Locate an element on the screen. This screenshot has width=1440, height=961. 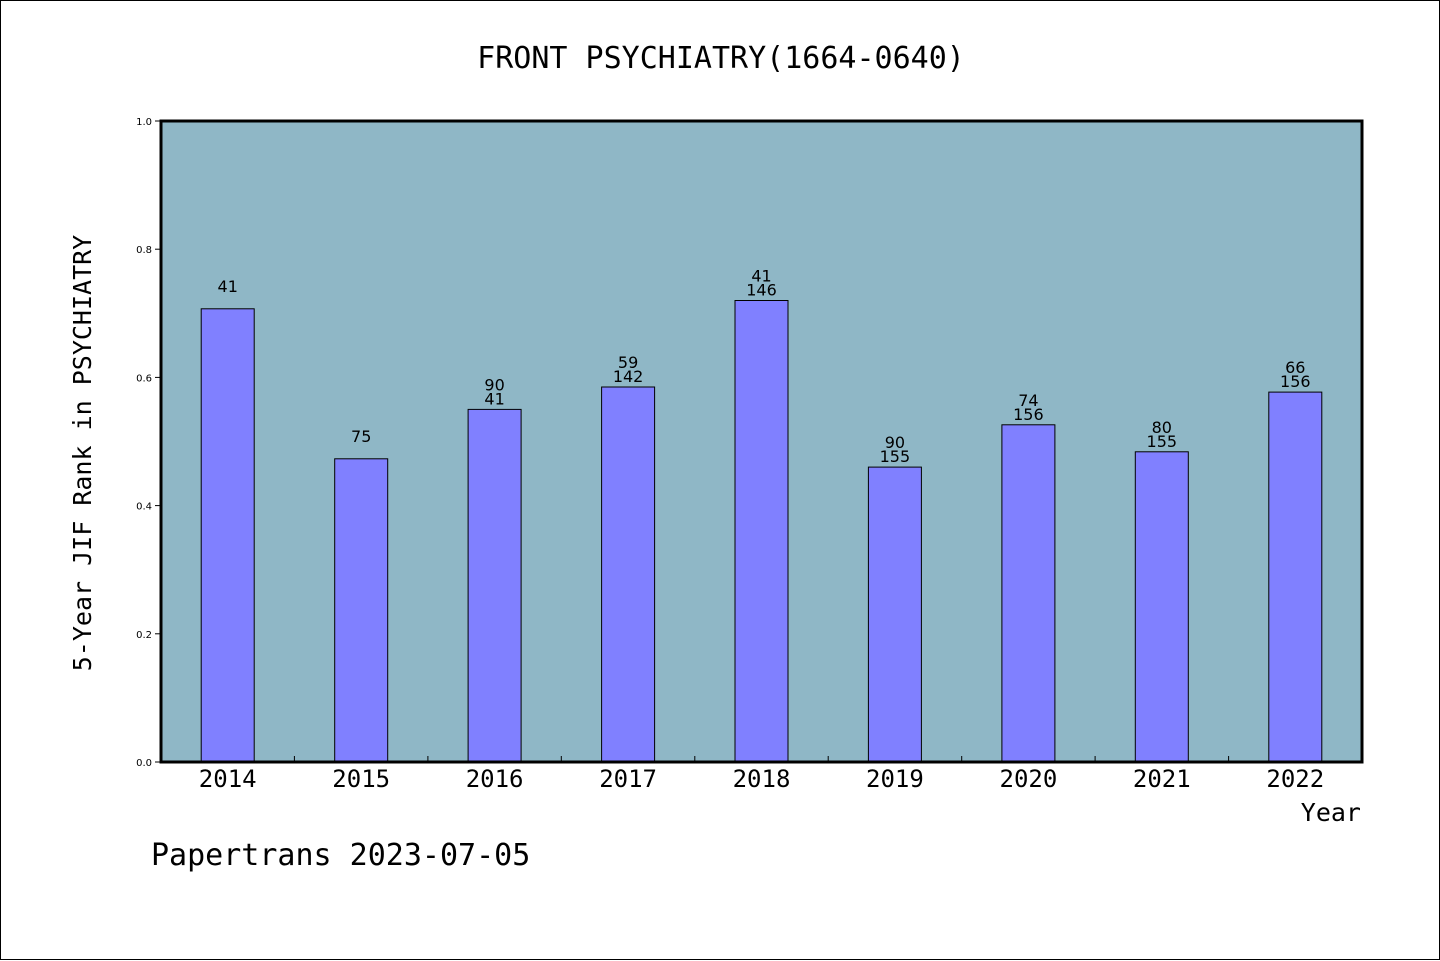
data-label-2015-1: 75 is located at coordinates (361, 436).